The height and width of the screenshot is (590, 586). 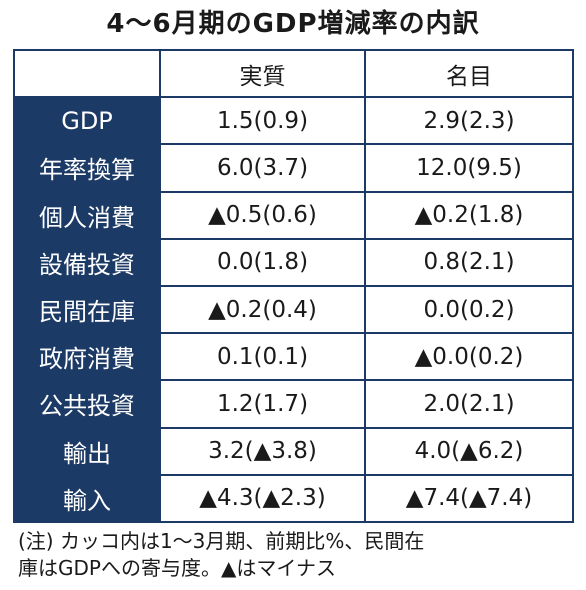 I want to click on row-label: GDP, so click(x=87, y=121).